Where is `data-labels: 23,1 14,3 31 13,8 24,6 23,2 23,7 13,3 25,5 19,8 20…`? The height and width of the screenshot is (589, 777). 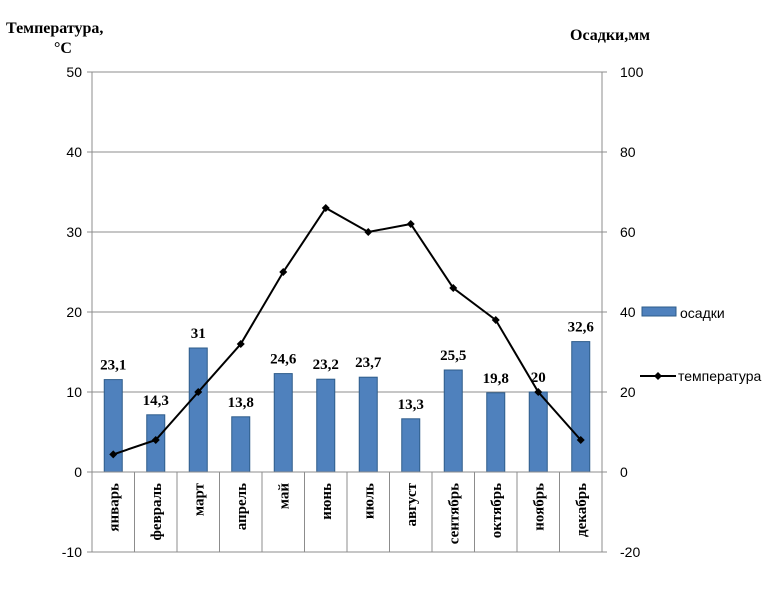 data-labels: 23,1 14,3 31 13,8 24,6 23,2 23,7 13,3 25,5 19,8 20… is located at coordinates (347, 366).